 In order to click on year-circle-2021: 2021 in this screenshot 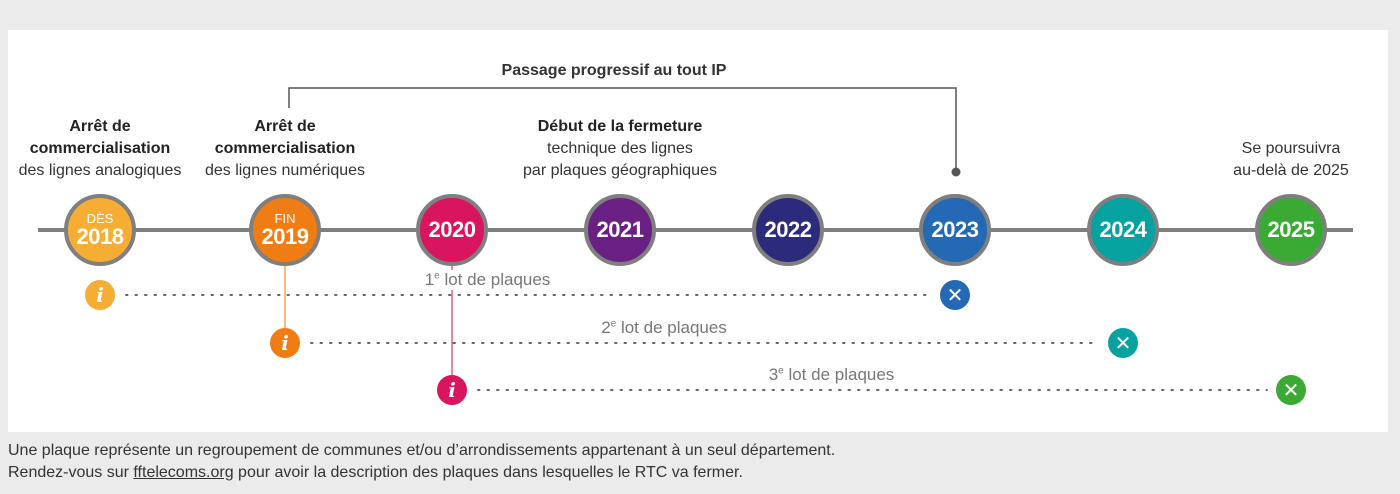, I will do `click(620, 230)`.